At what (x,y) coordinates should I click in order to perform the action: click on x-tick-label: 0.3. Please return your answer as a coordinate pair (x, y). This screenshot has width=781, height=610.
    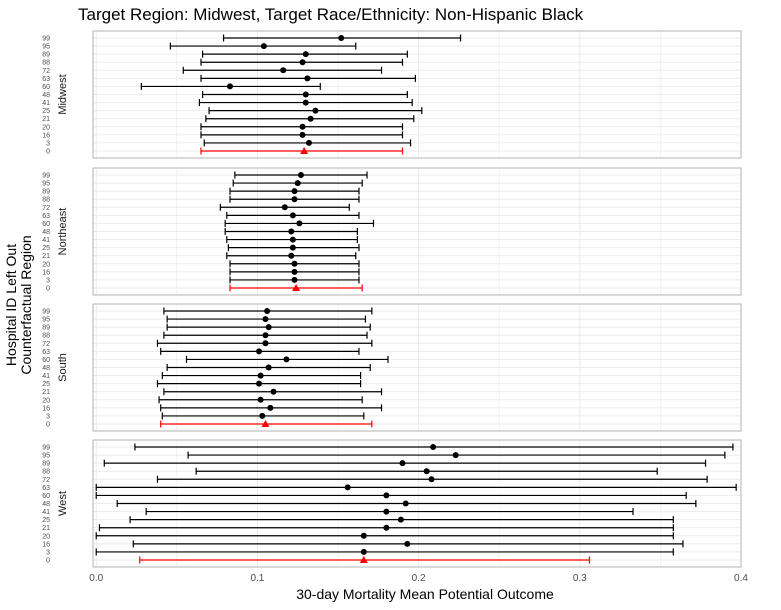
    Looking at the image, I should click on (580, 578).